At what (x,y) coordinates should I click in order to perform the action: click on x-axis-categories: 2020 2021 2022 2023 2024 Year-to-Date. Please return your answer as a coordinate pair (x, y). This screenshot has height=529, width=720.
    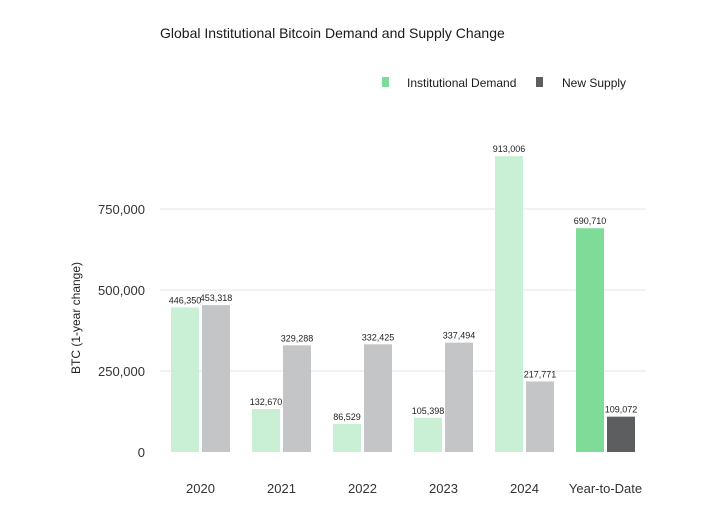
    Looking at the image, I should click on (414, 488).